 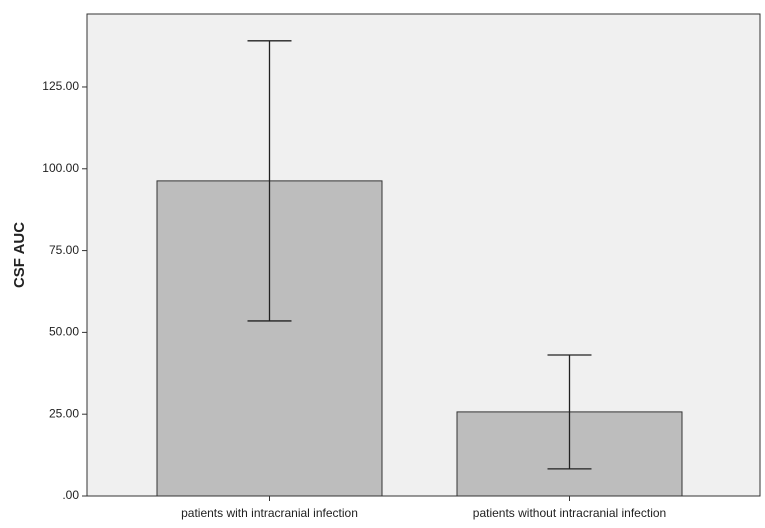 What do you see at coordinates (64, 332) in the screenshot?
I see `y-tick-label: 50.00` at bounding box center [64, 332].